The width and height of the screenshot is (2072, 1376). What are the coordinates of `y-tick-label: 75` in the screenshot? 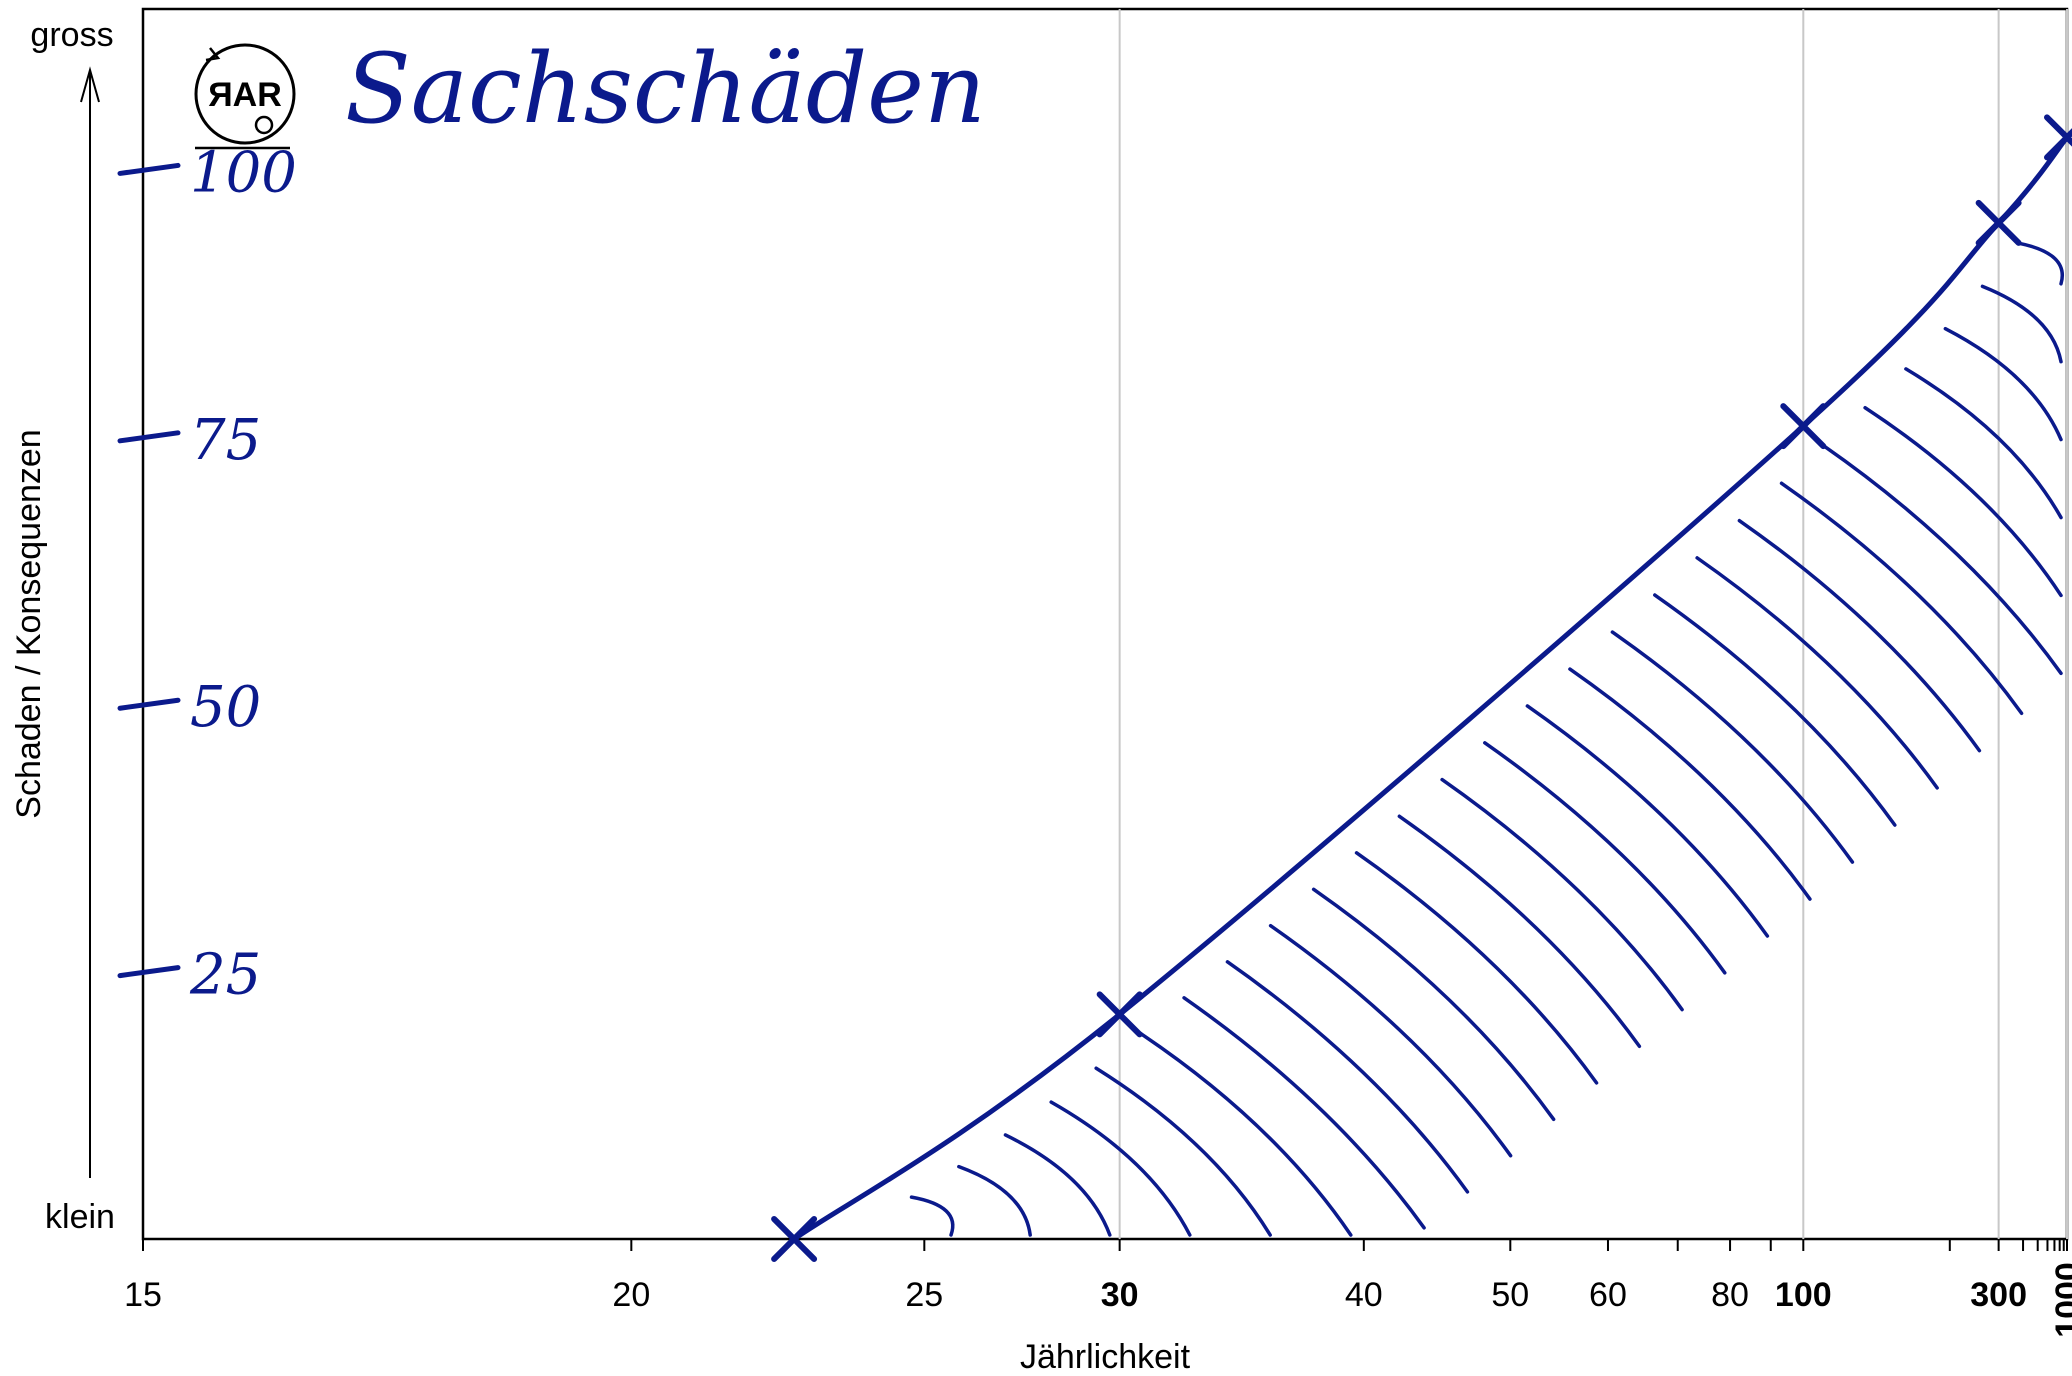 It's located at (225, 440).